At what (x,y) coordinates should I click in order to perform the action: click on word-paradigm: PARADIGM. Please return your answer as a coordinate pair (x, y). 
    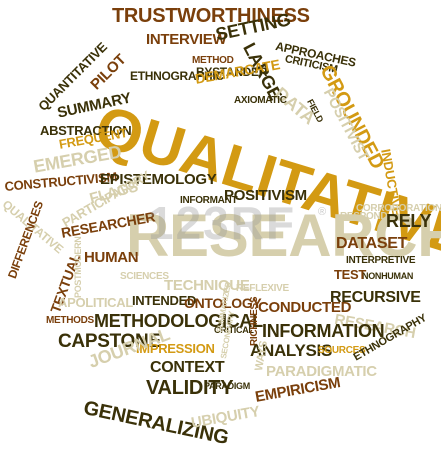
    Looking at the image, I should click on (227, 386).